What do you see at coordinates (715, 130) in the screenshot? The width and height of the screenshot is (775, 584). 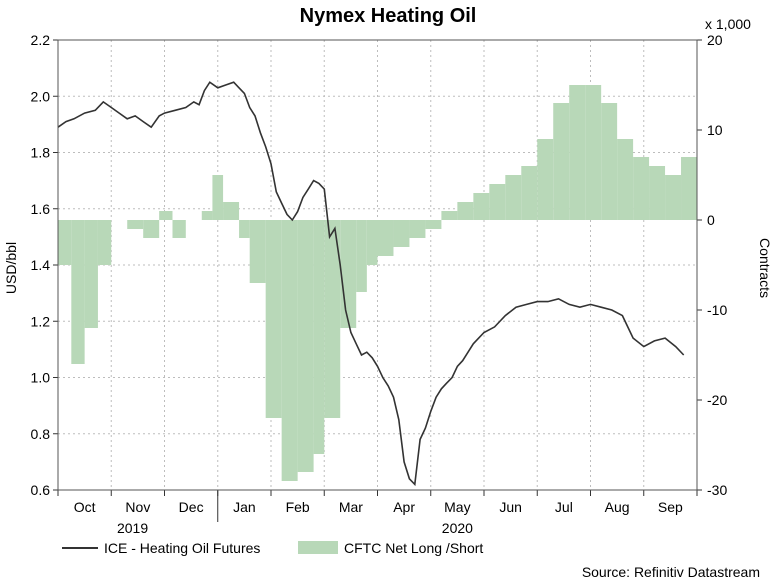 I see `right-axis-tick-label: 10` at bounding box center [715, 130].